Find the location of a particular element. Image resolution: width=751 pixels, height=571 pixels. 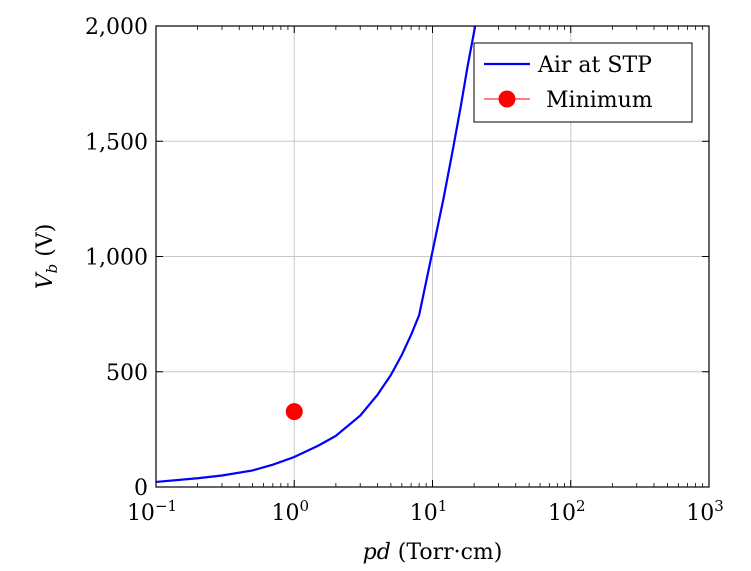

minimum-point is located at coordinates (294, 412).